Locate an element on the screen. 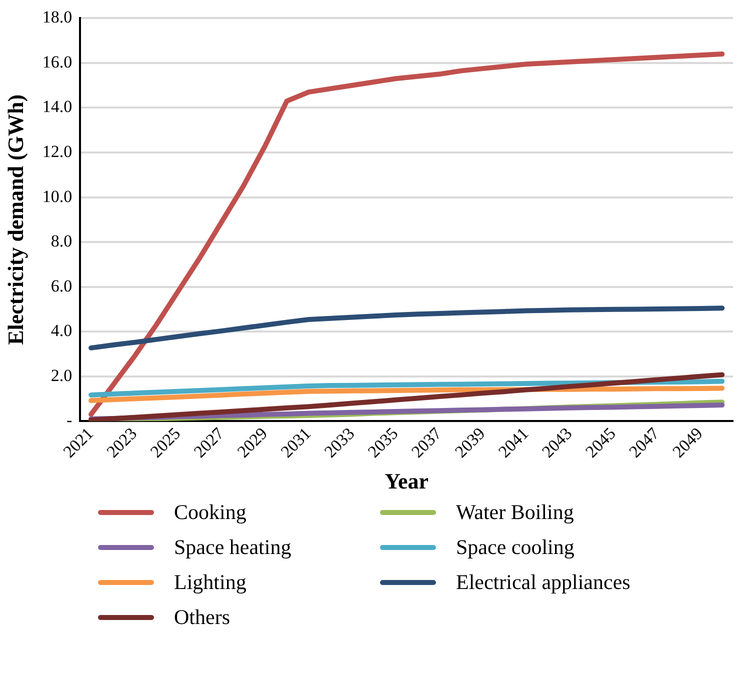  legend-label: Electrical appliances is located at coordinates (543, 582).